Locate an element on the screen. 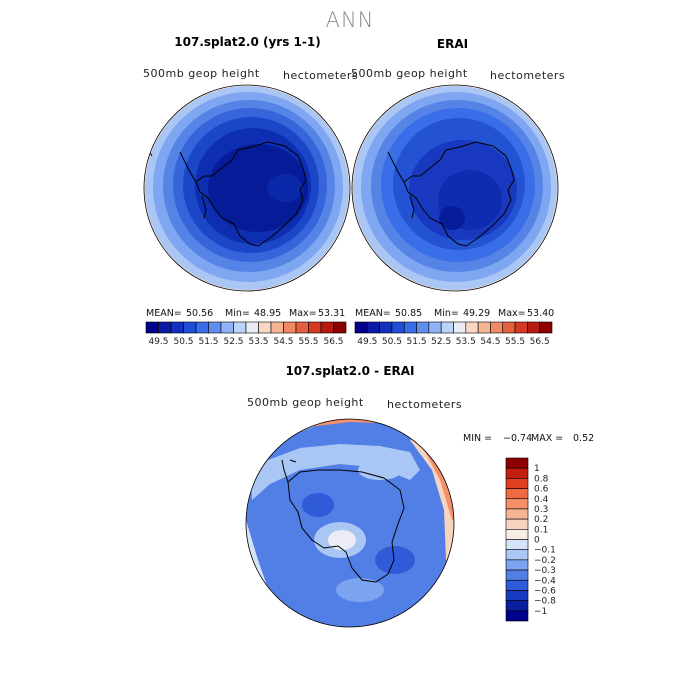  colorbar-tick-label: 0.1 is located at coordinates (541, 530).